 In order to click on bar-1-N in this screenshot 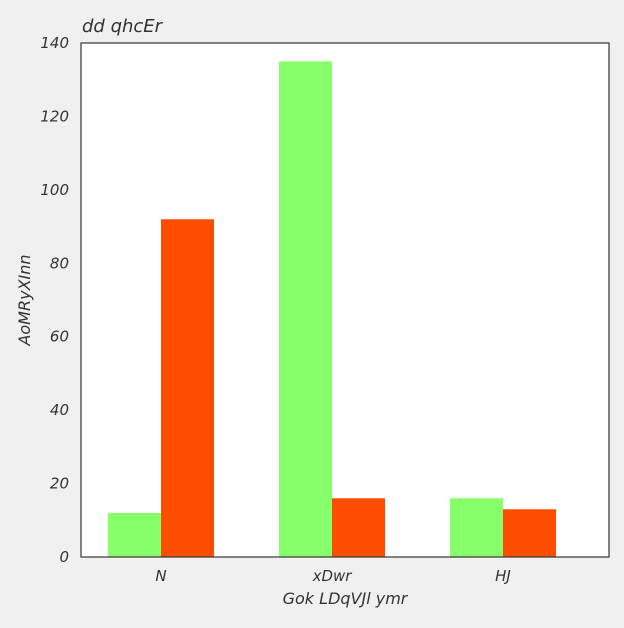, I will do `click(134, 534)`.